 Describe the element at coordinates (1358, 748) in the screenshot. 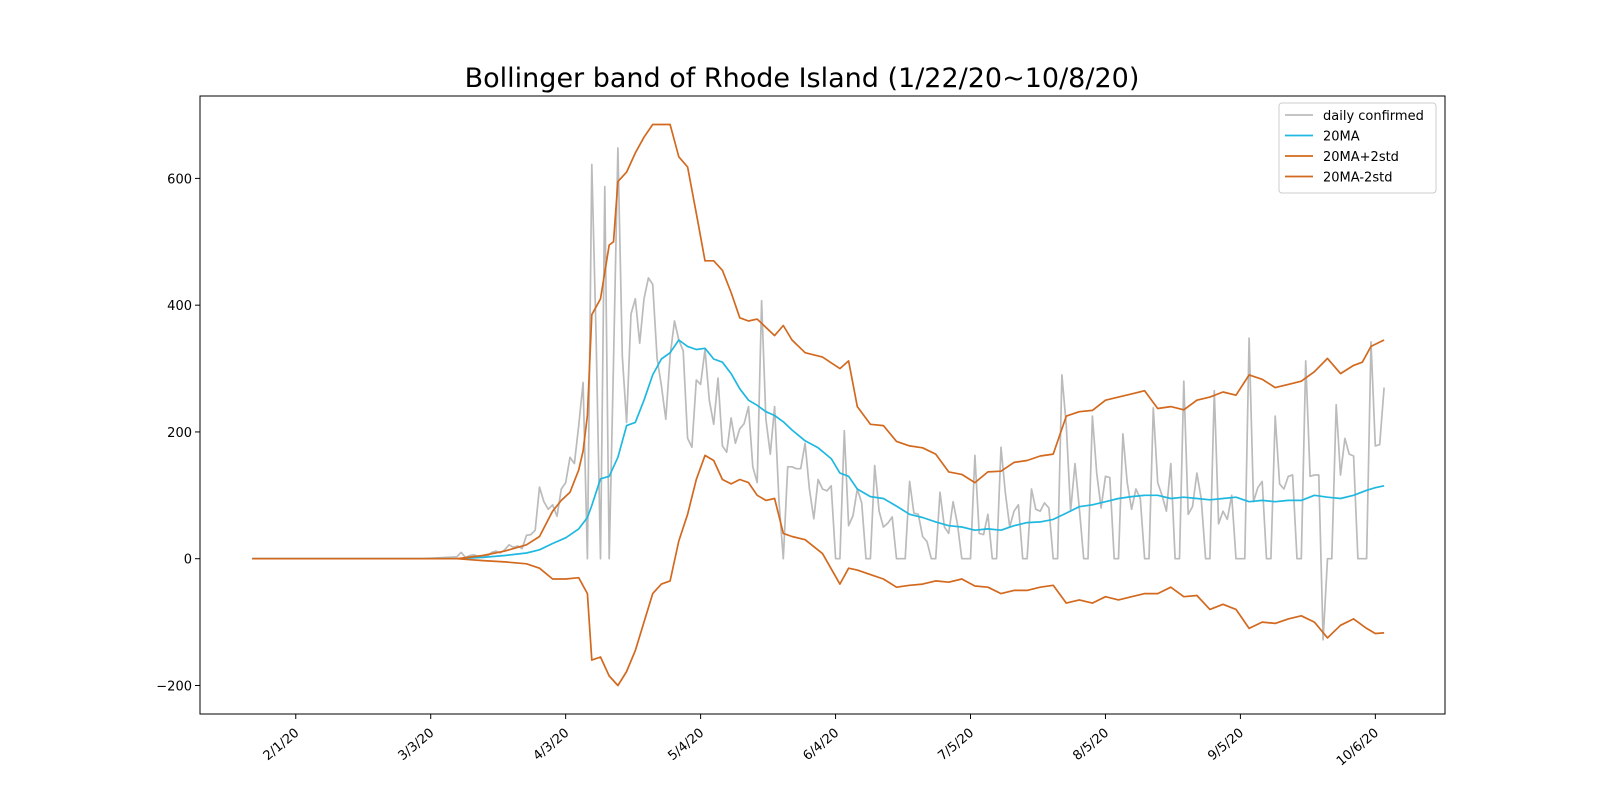

I see `x-tick-label: 10/6/20` at that location.